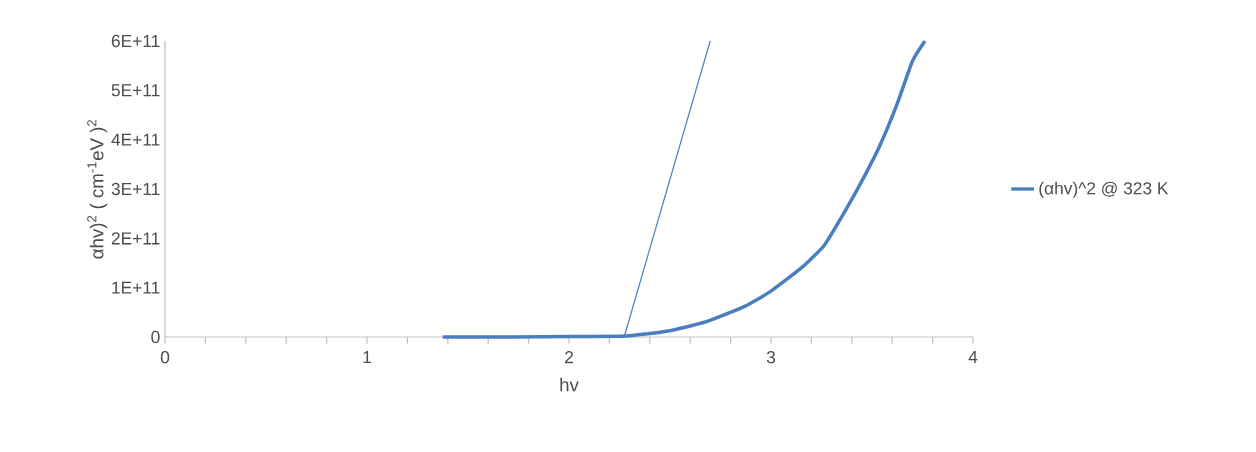 Image resolution: width=1256 pixels, height=452 pixels. What do you see at coordinates (136, 287) in the screenshot?
I see `y-tick-label: 1E+11` at bounding box center [136, 287].